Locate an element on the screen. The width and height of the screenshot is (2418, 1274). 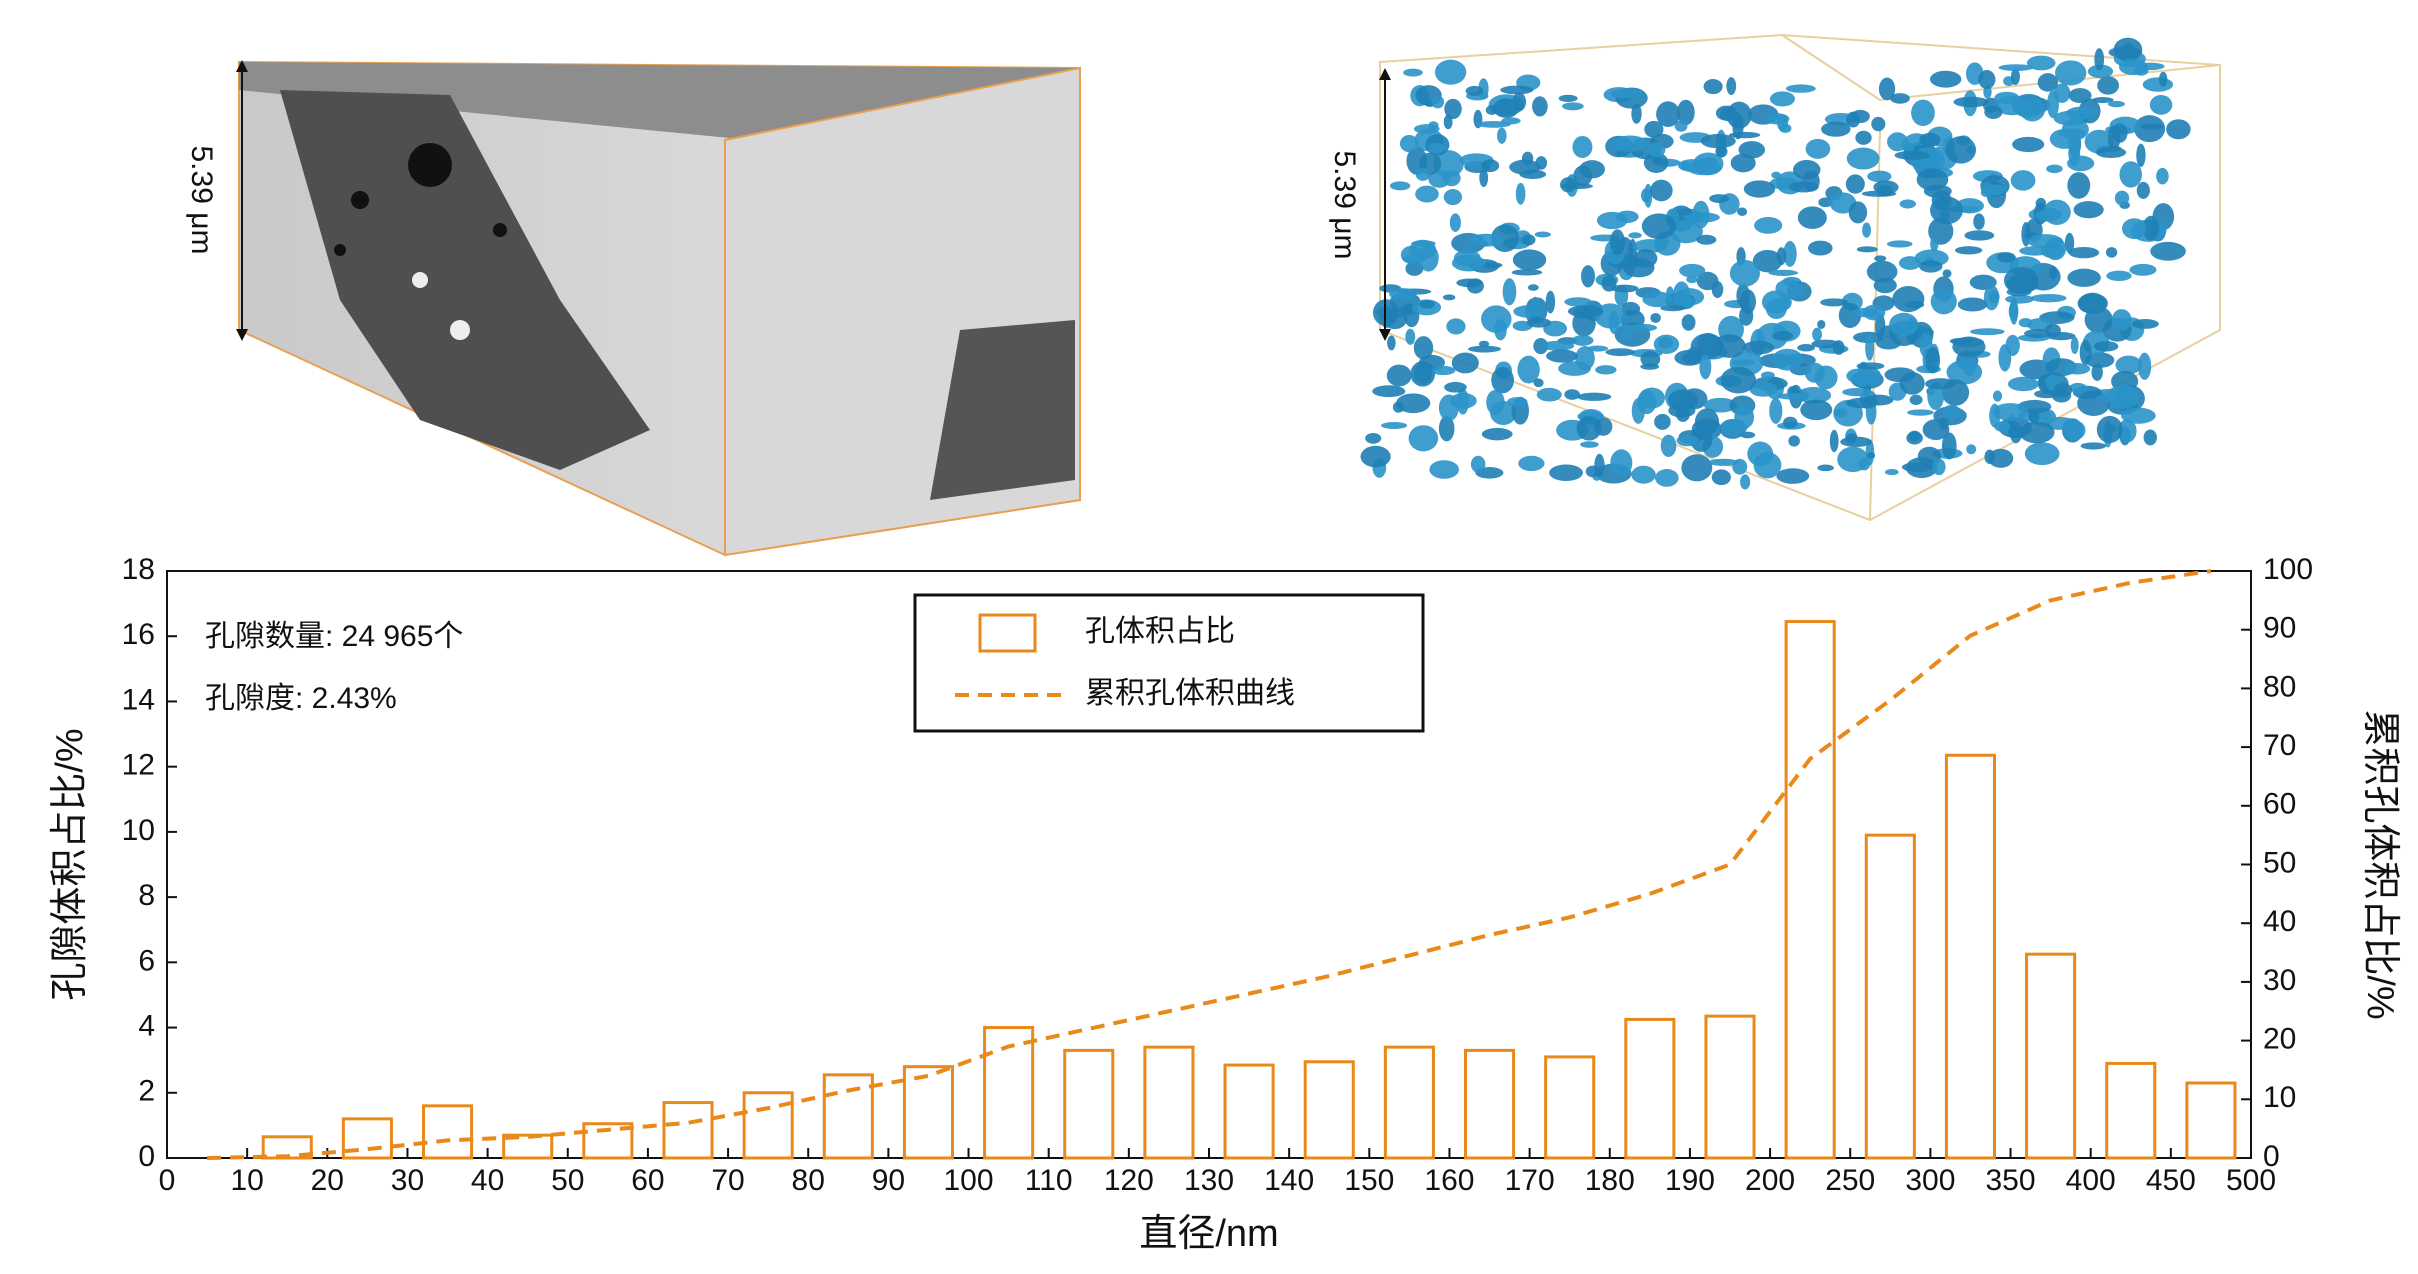
legend-label: 孔体积占比 is located at coordinates (1160, 631).